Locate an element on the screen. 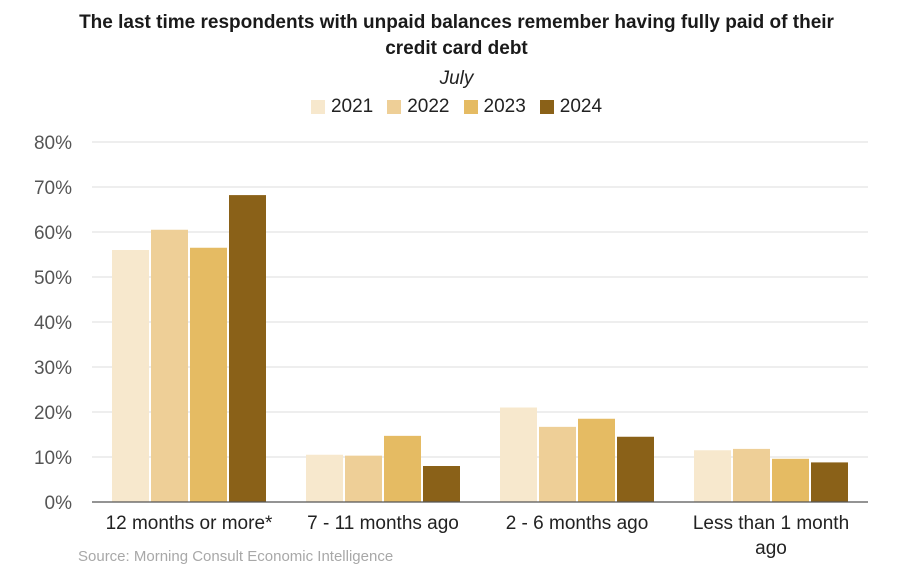 The height and width of the screenshot is (567, 913). y-tick-label: 20% is located at coordinates (53, 413).